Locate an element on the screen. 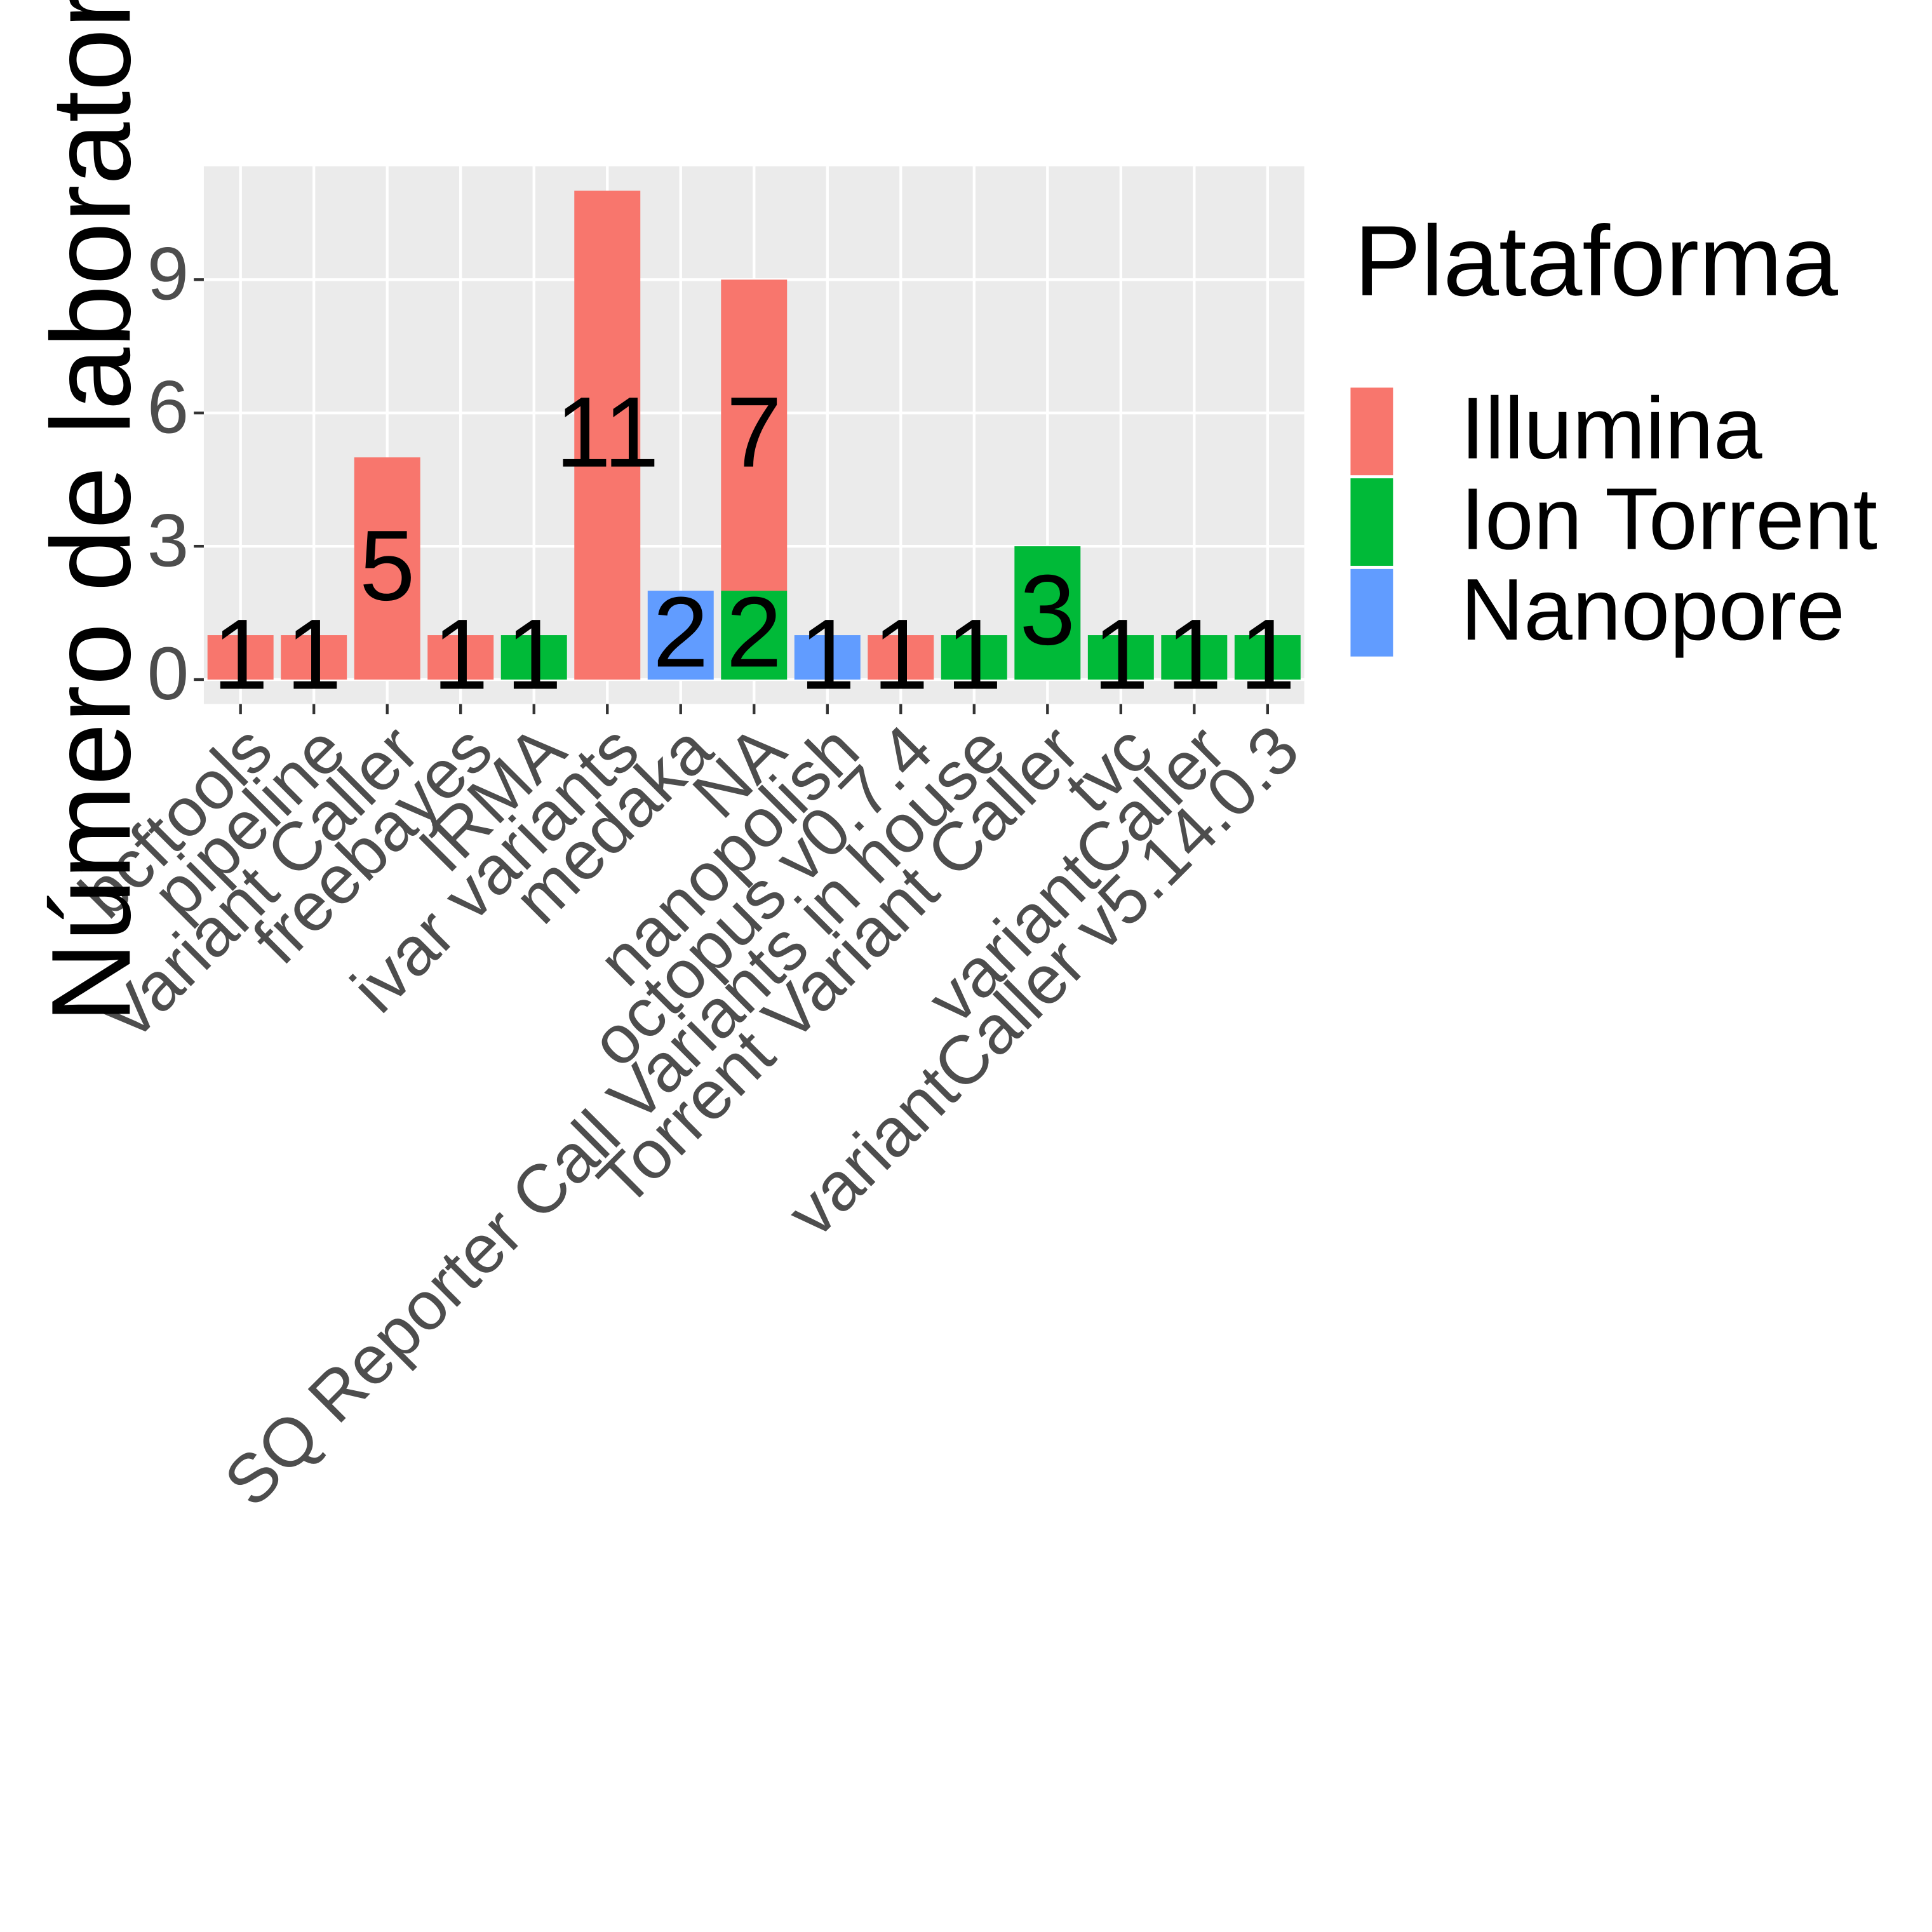 The image size is (1932, 1932). legend-title: Plataforma is located at coordinates (1596, 261).